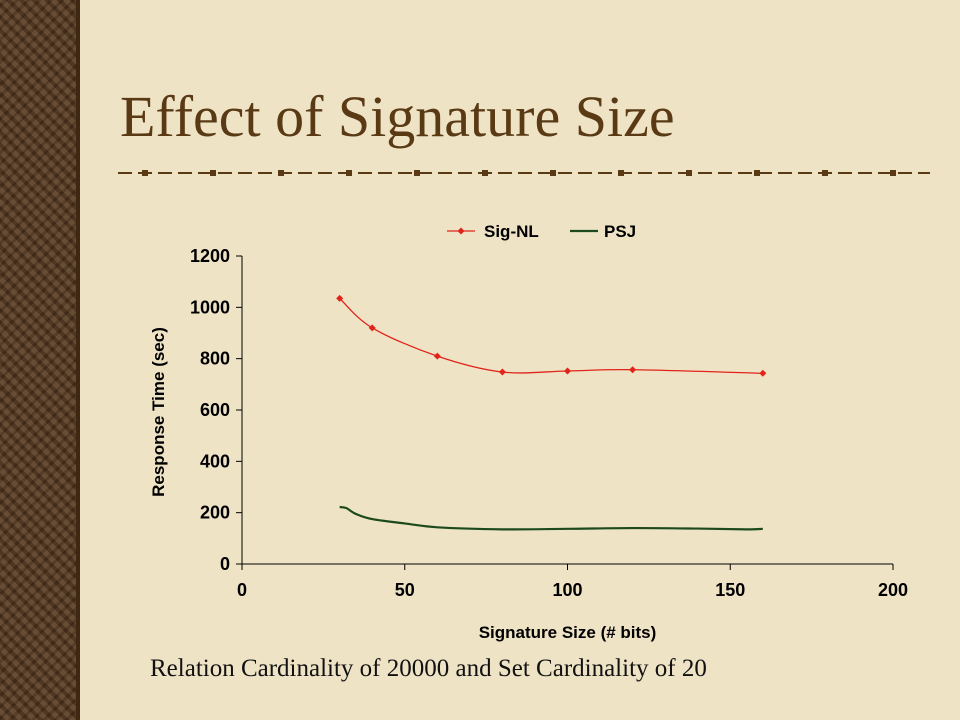 This screenshot has height=720, width=960. I want to click on x-tick-label: 150, so click(730, 590).